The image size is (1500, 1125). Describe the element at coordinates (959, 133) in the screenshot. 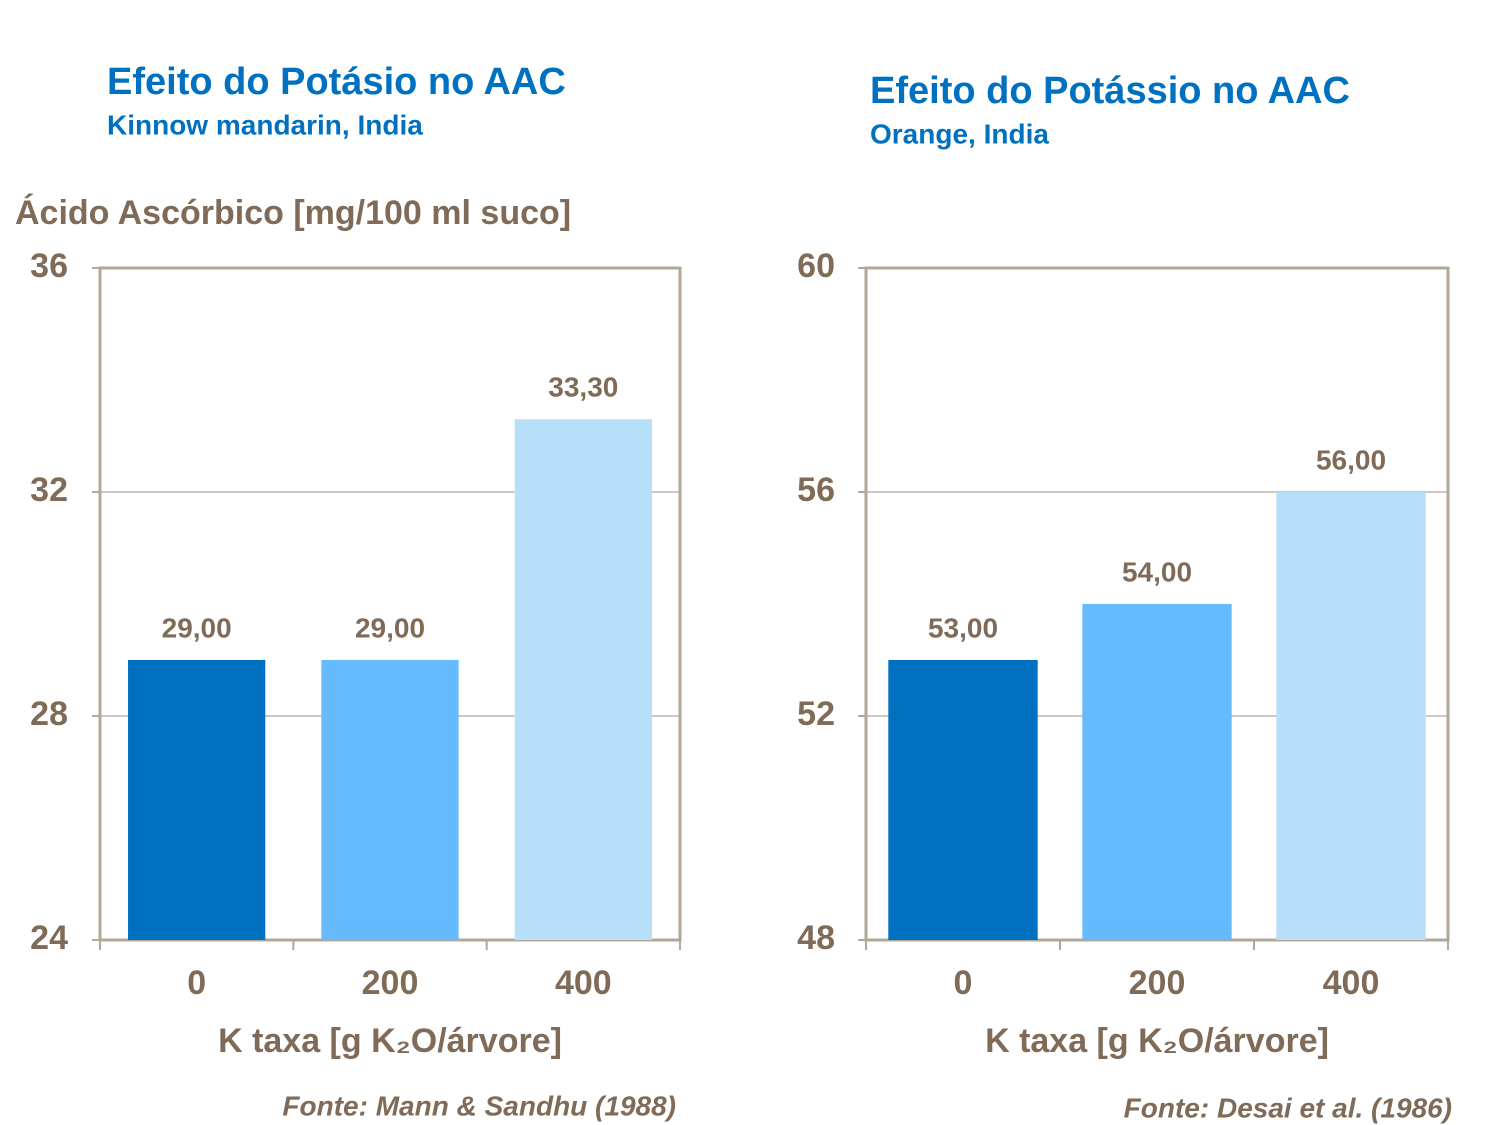

I see `chart-subtitle: Orange, India` at that location.